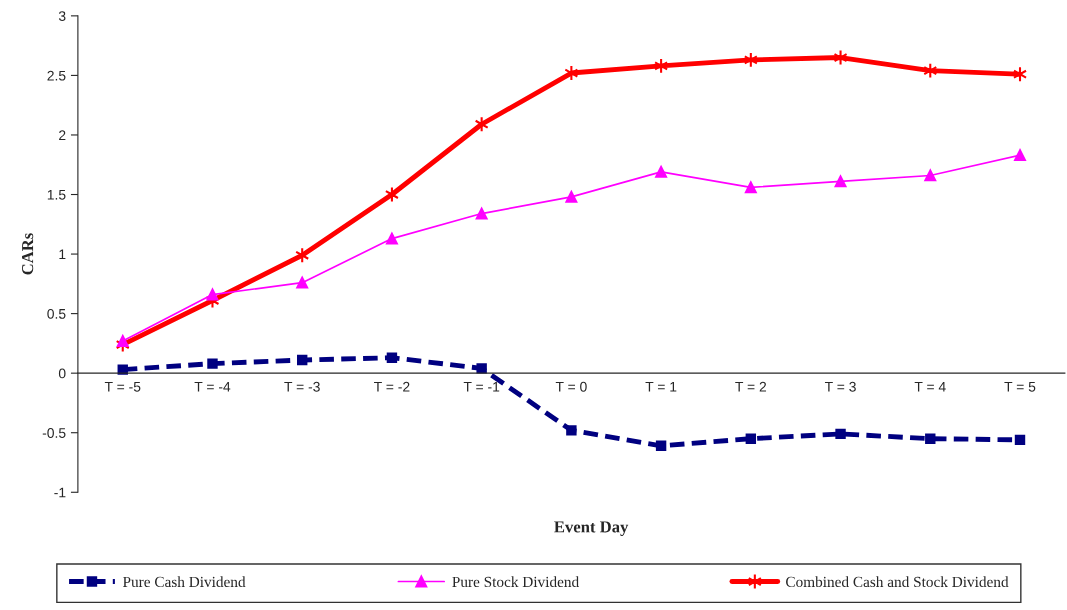  What do you see at coordinates (897, 582) in the screenshot?
I see `legend-label: Combined Cash and Stock Dividend` at bounding box center [897, 582].